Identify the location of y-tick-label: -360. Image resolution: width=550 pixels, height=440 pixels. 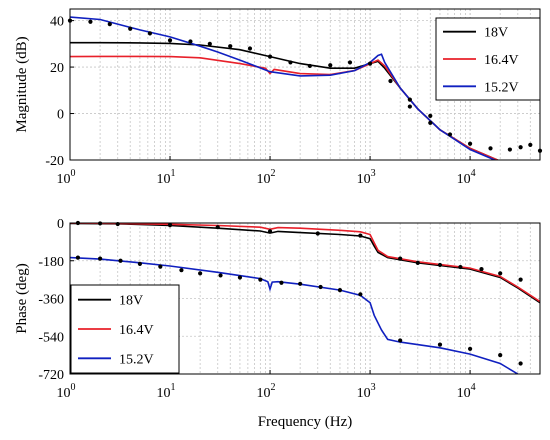
(51, 300).